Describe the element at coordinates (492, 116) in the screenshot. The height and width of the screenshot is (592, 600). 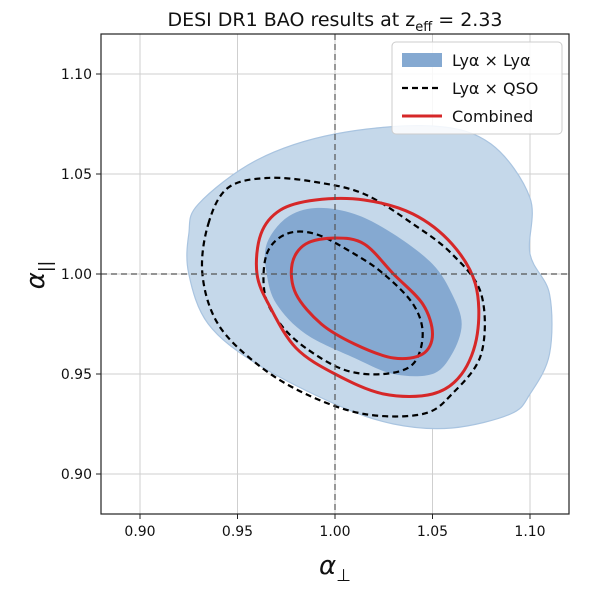
I see `legend-label: Combined` at that location.